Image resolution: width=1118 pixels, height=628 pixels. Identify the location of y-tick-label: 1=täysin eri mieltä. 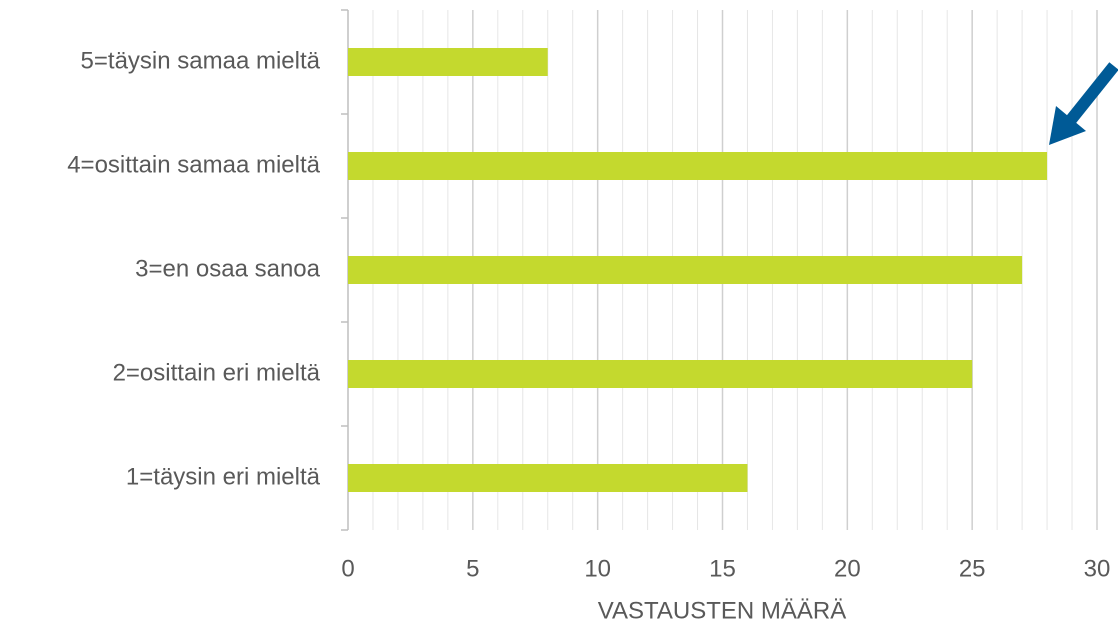
(223, 476).